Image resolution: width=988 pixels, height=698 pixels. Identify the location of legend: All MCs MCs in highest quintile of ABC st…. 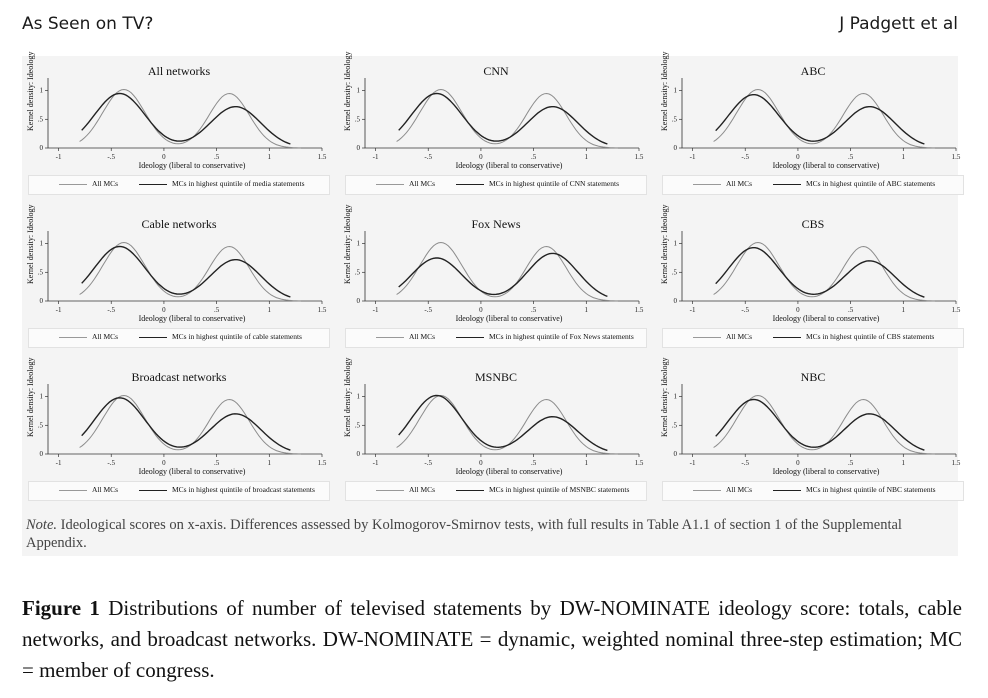
(813, 185).